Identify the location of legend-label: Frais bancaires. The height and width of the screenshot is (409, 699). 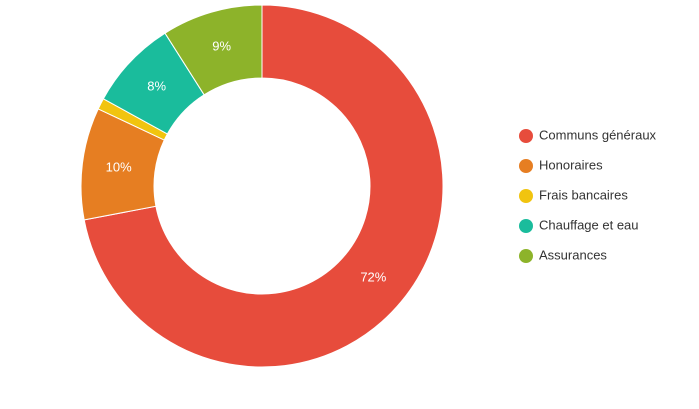
(583, 194).